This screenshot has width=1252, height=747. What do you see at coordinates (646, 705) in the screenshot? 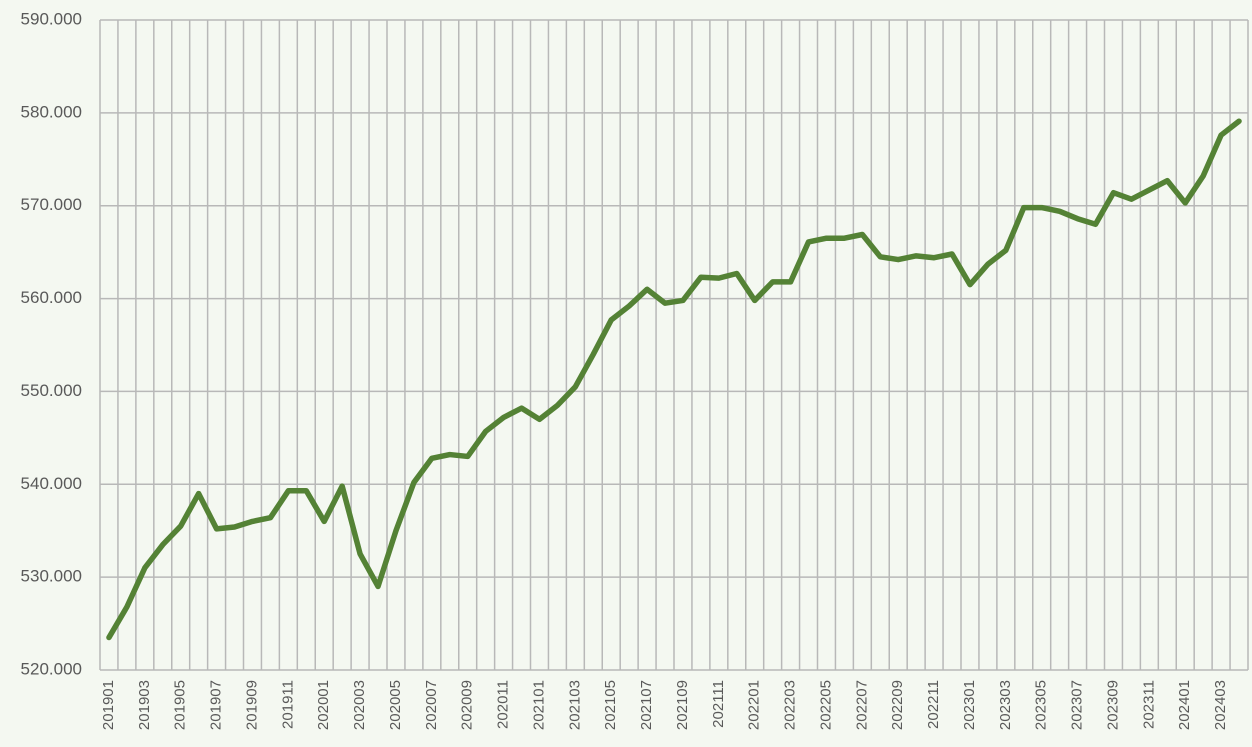
I see `x-tick-label: 202107` at bounding box center [646, 705].